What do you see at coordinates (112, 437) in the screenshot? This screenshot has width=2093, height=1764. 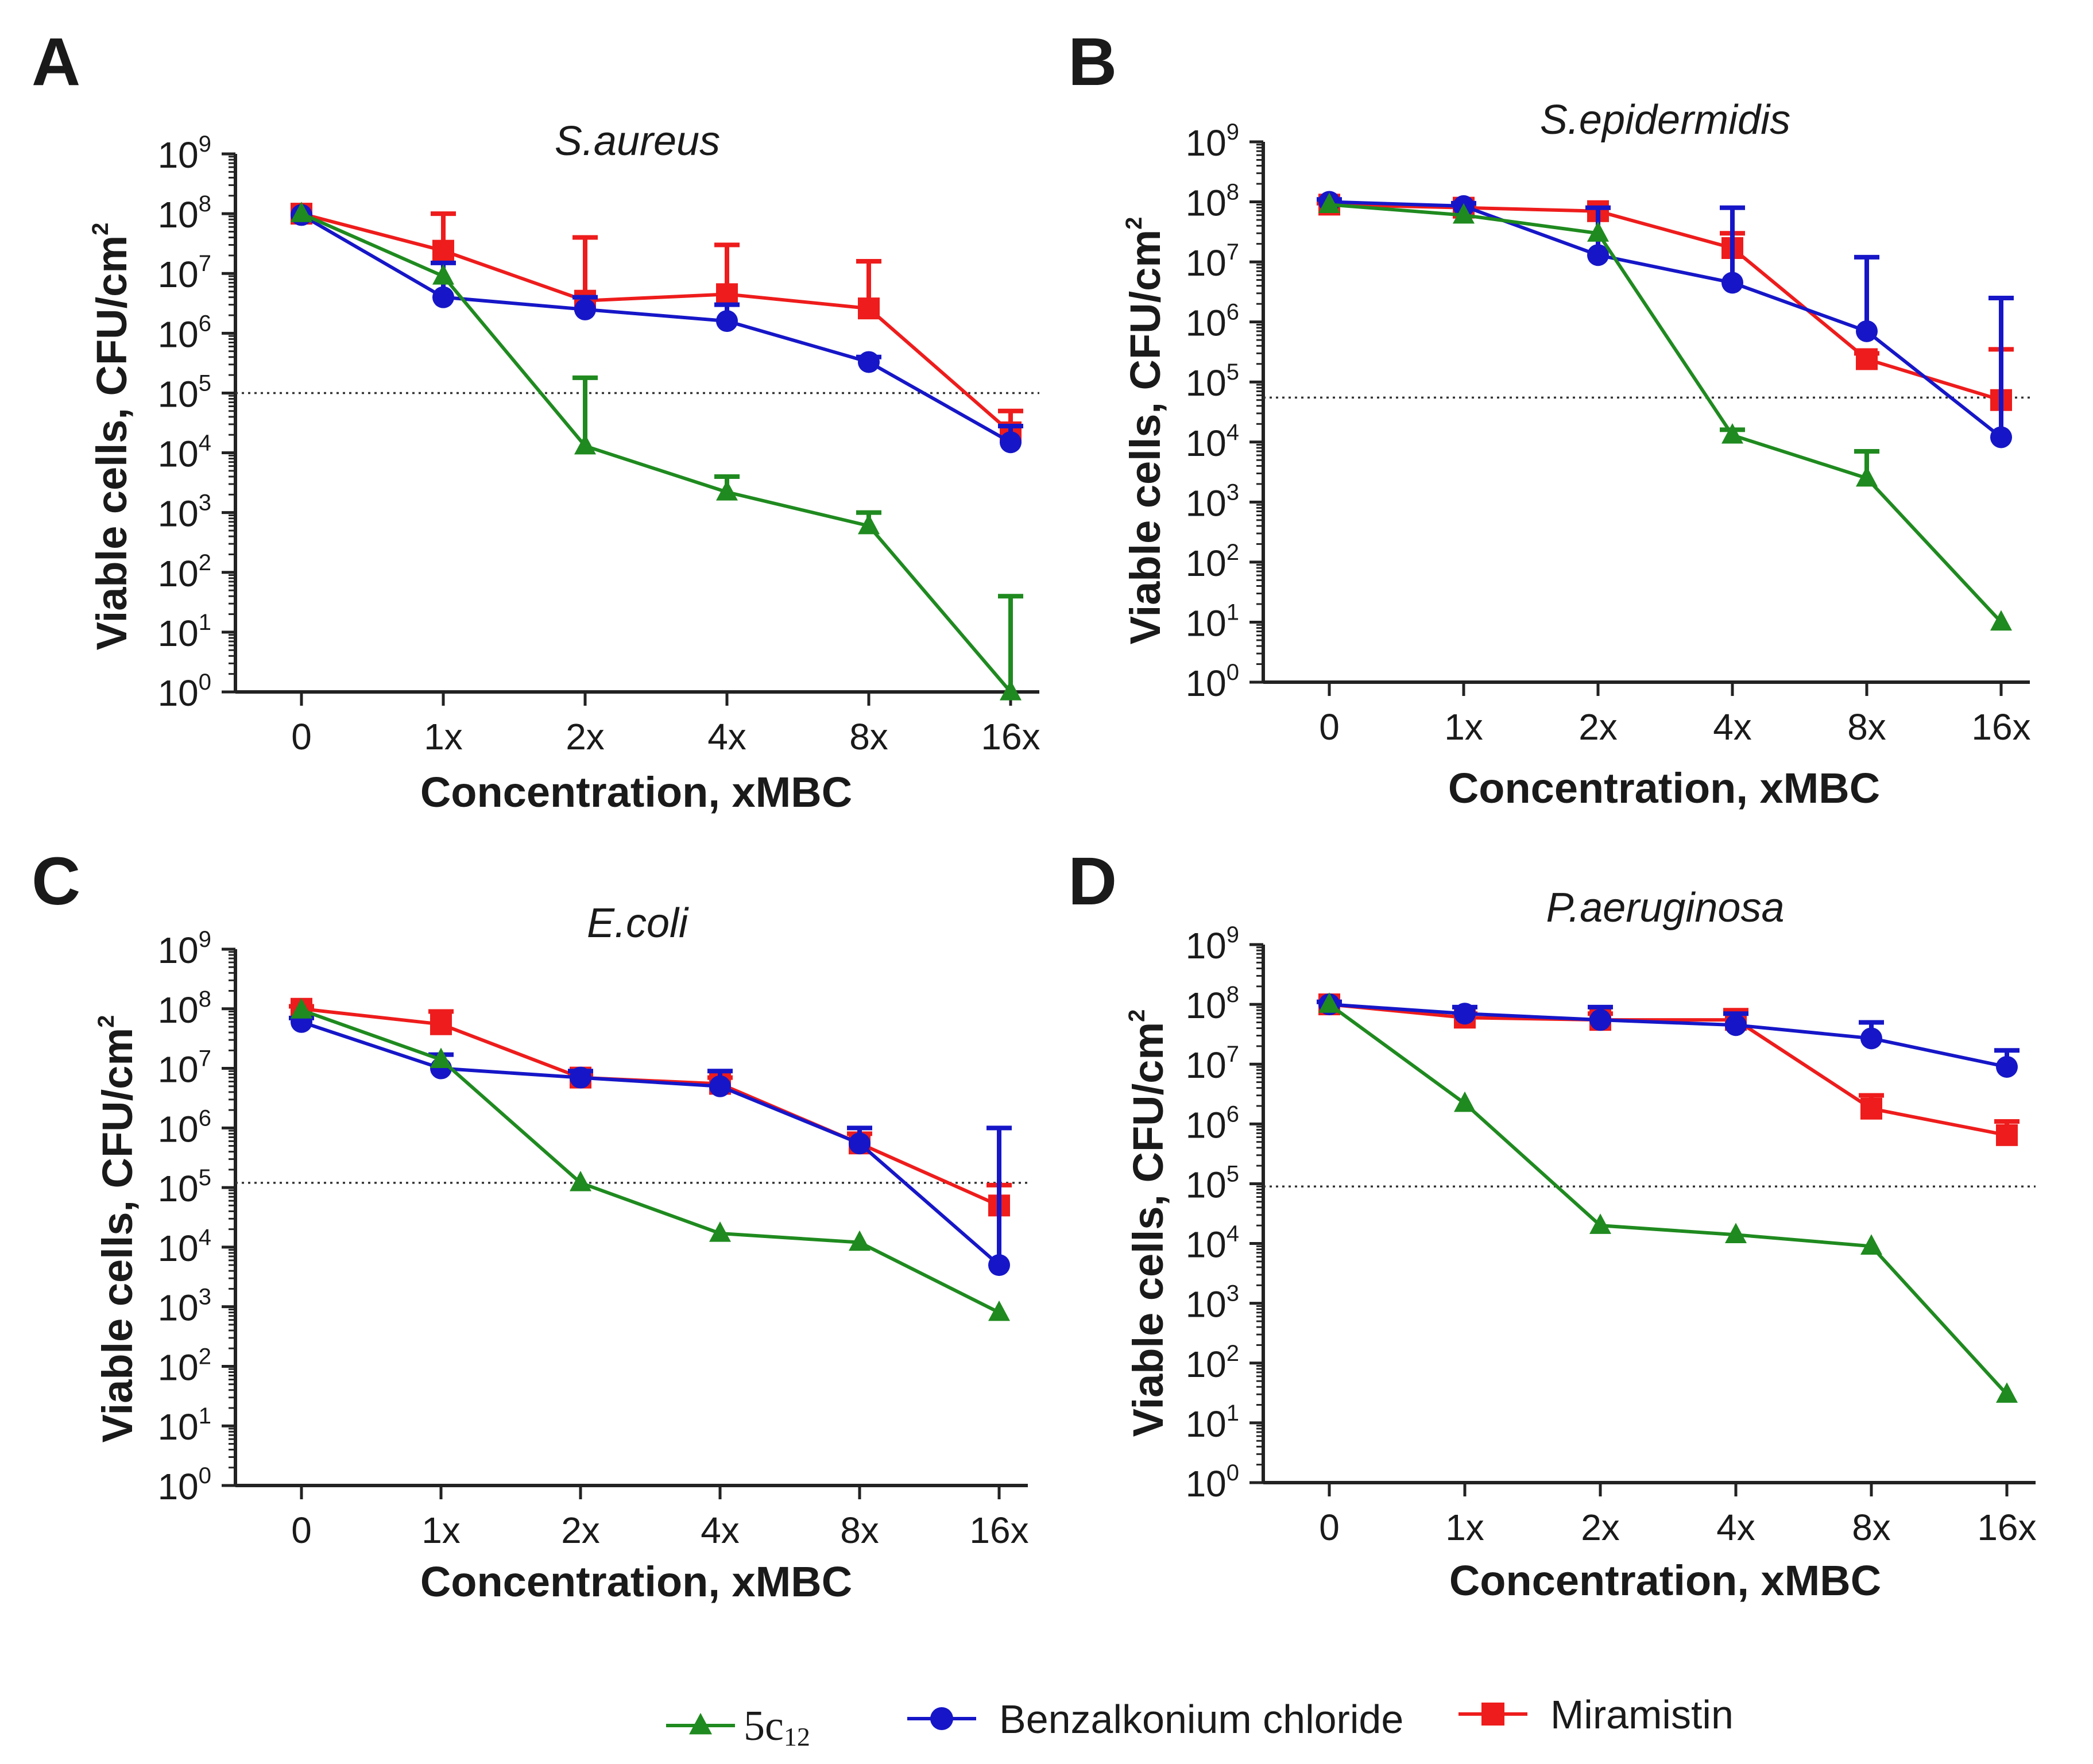 I see `svg-text: Viable cells, CFU/cm2` at bounding box center [112, 437].